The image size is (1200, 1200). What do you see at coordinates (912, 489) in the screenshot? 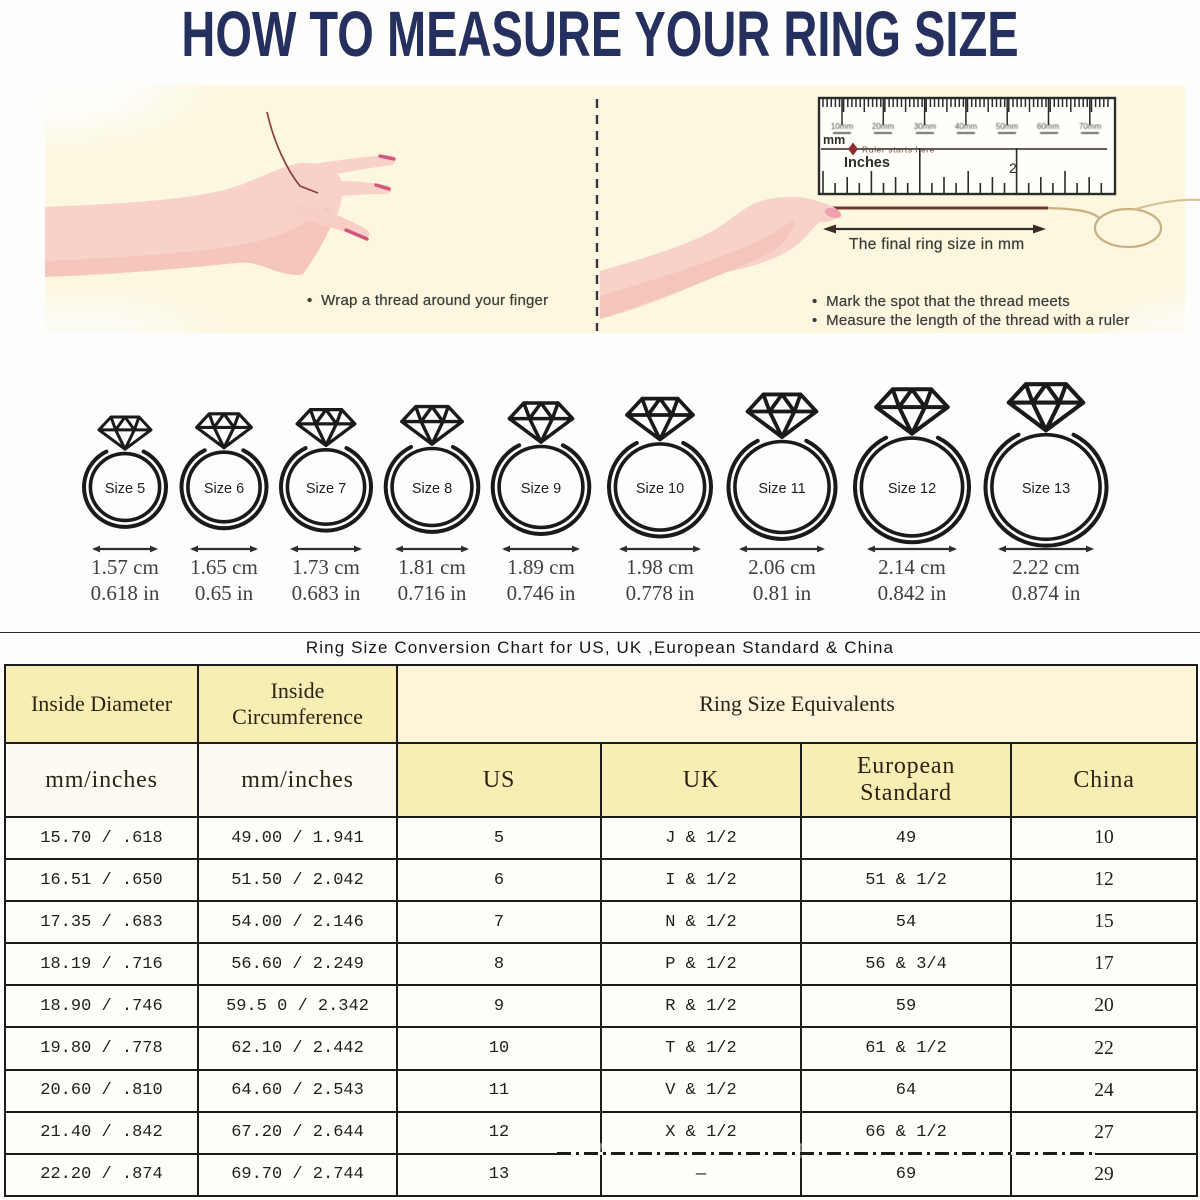
I see `svg-text: Size 12` at bounding box center [912, 489].